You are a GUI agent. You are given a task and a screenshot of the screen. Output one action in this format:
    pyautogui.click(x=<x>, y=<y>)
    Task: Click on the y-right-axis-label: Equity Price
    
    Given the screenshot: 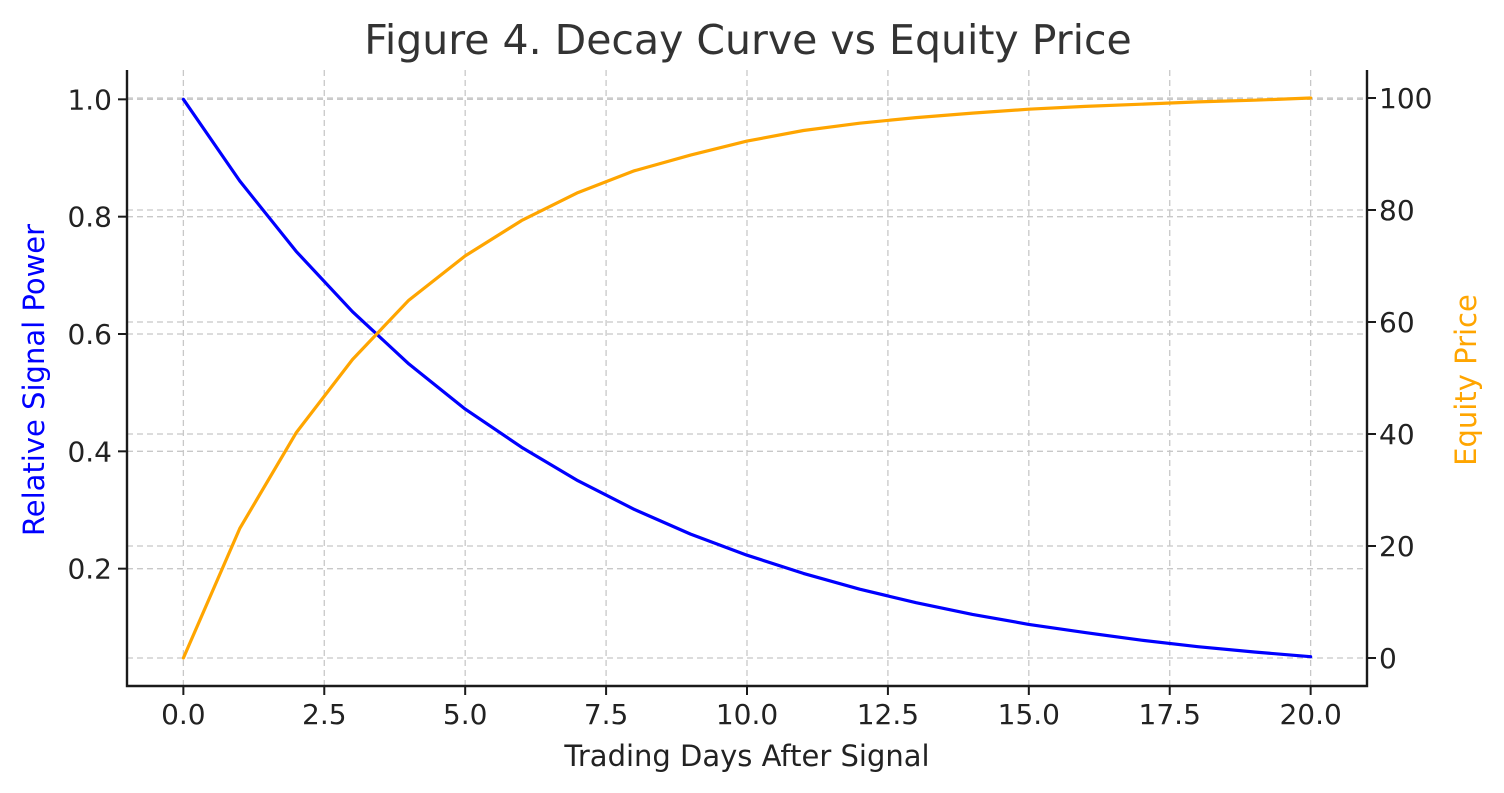 What is the action you would take?
    pyautogui.click(x=1466, y=380)
    